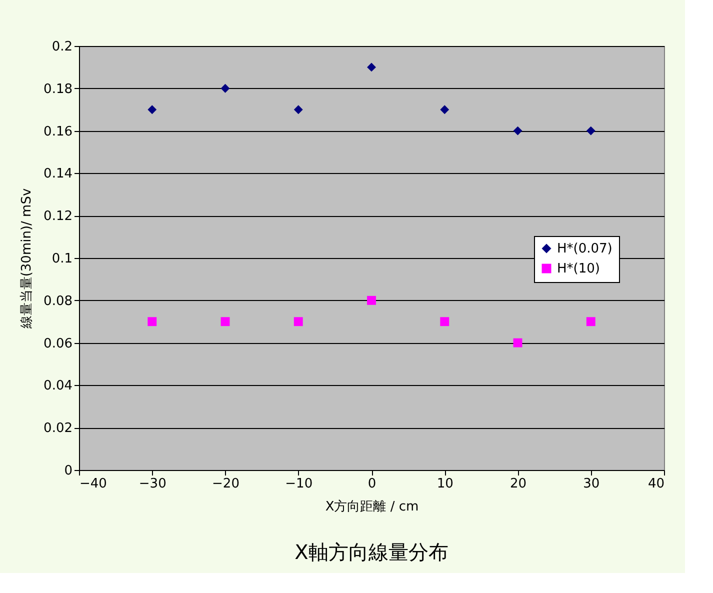 Image resolution: width=713 pixels, height=593 pixels. What do you see at coordinates (93, 484) in the screenshot?
I see `x-tick-label: −40` at bounding box center [93, 484].